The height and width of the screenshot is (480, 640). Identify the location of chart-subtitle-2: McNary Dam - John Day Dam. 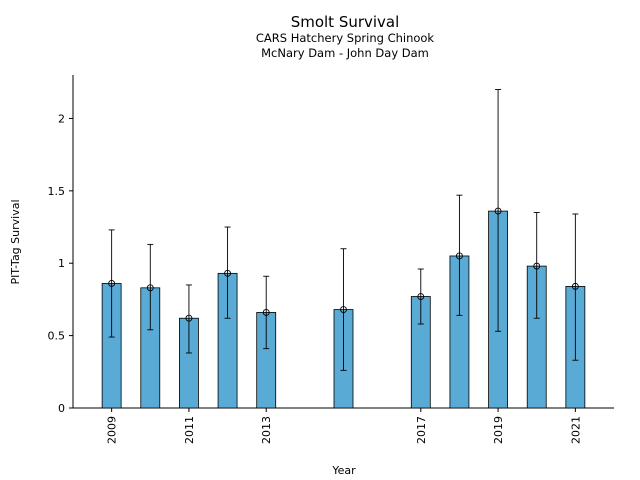
(345, 53).